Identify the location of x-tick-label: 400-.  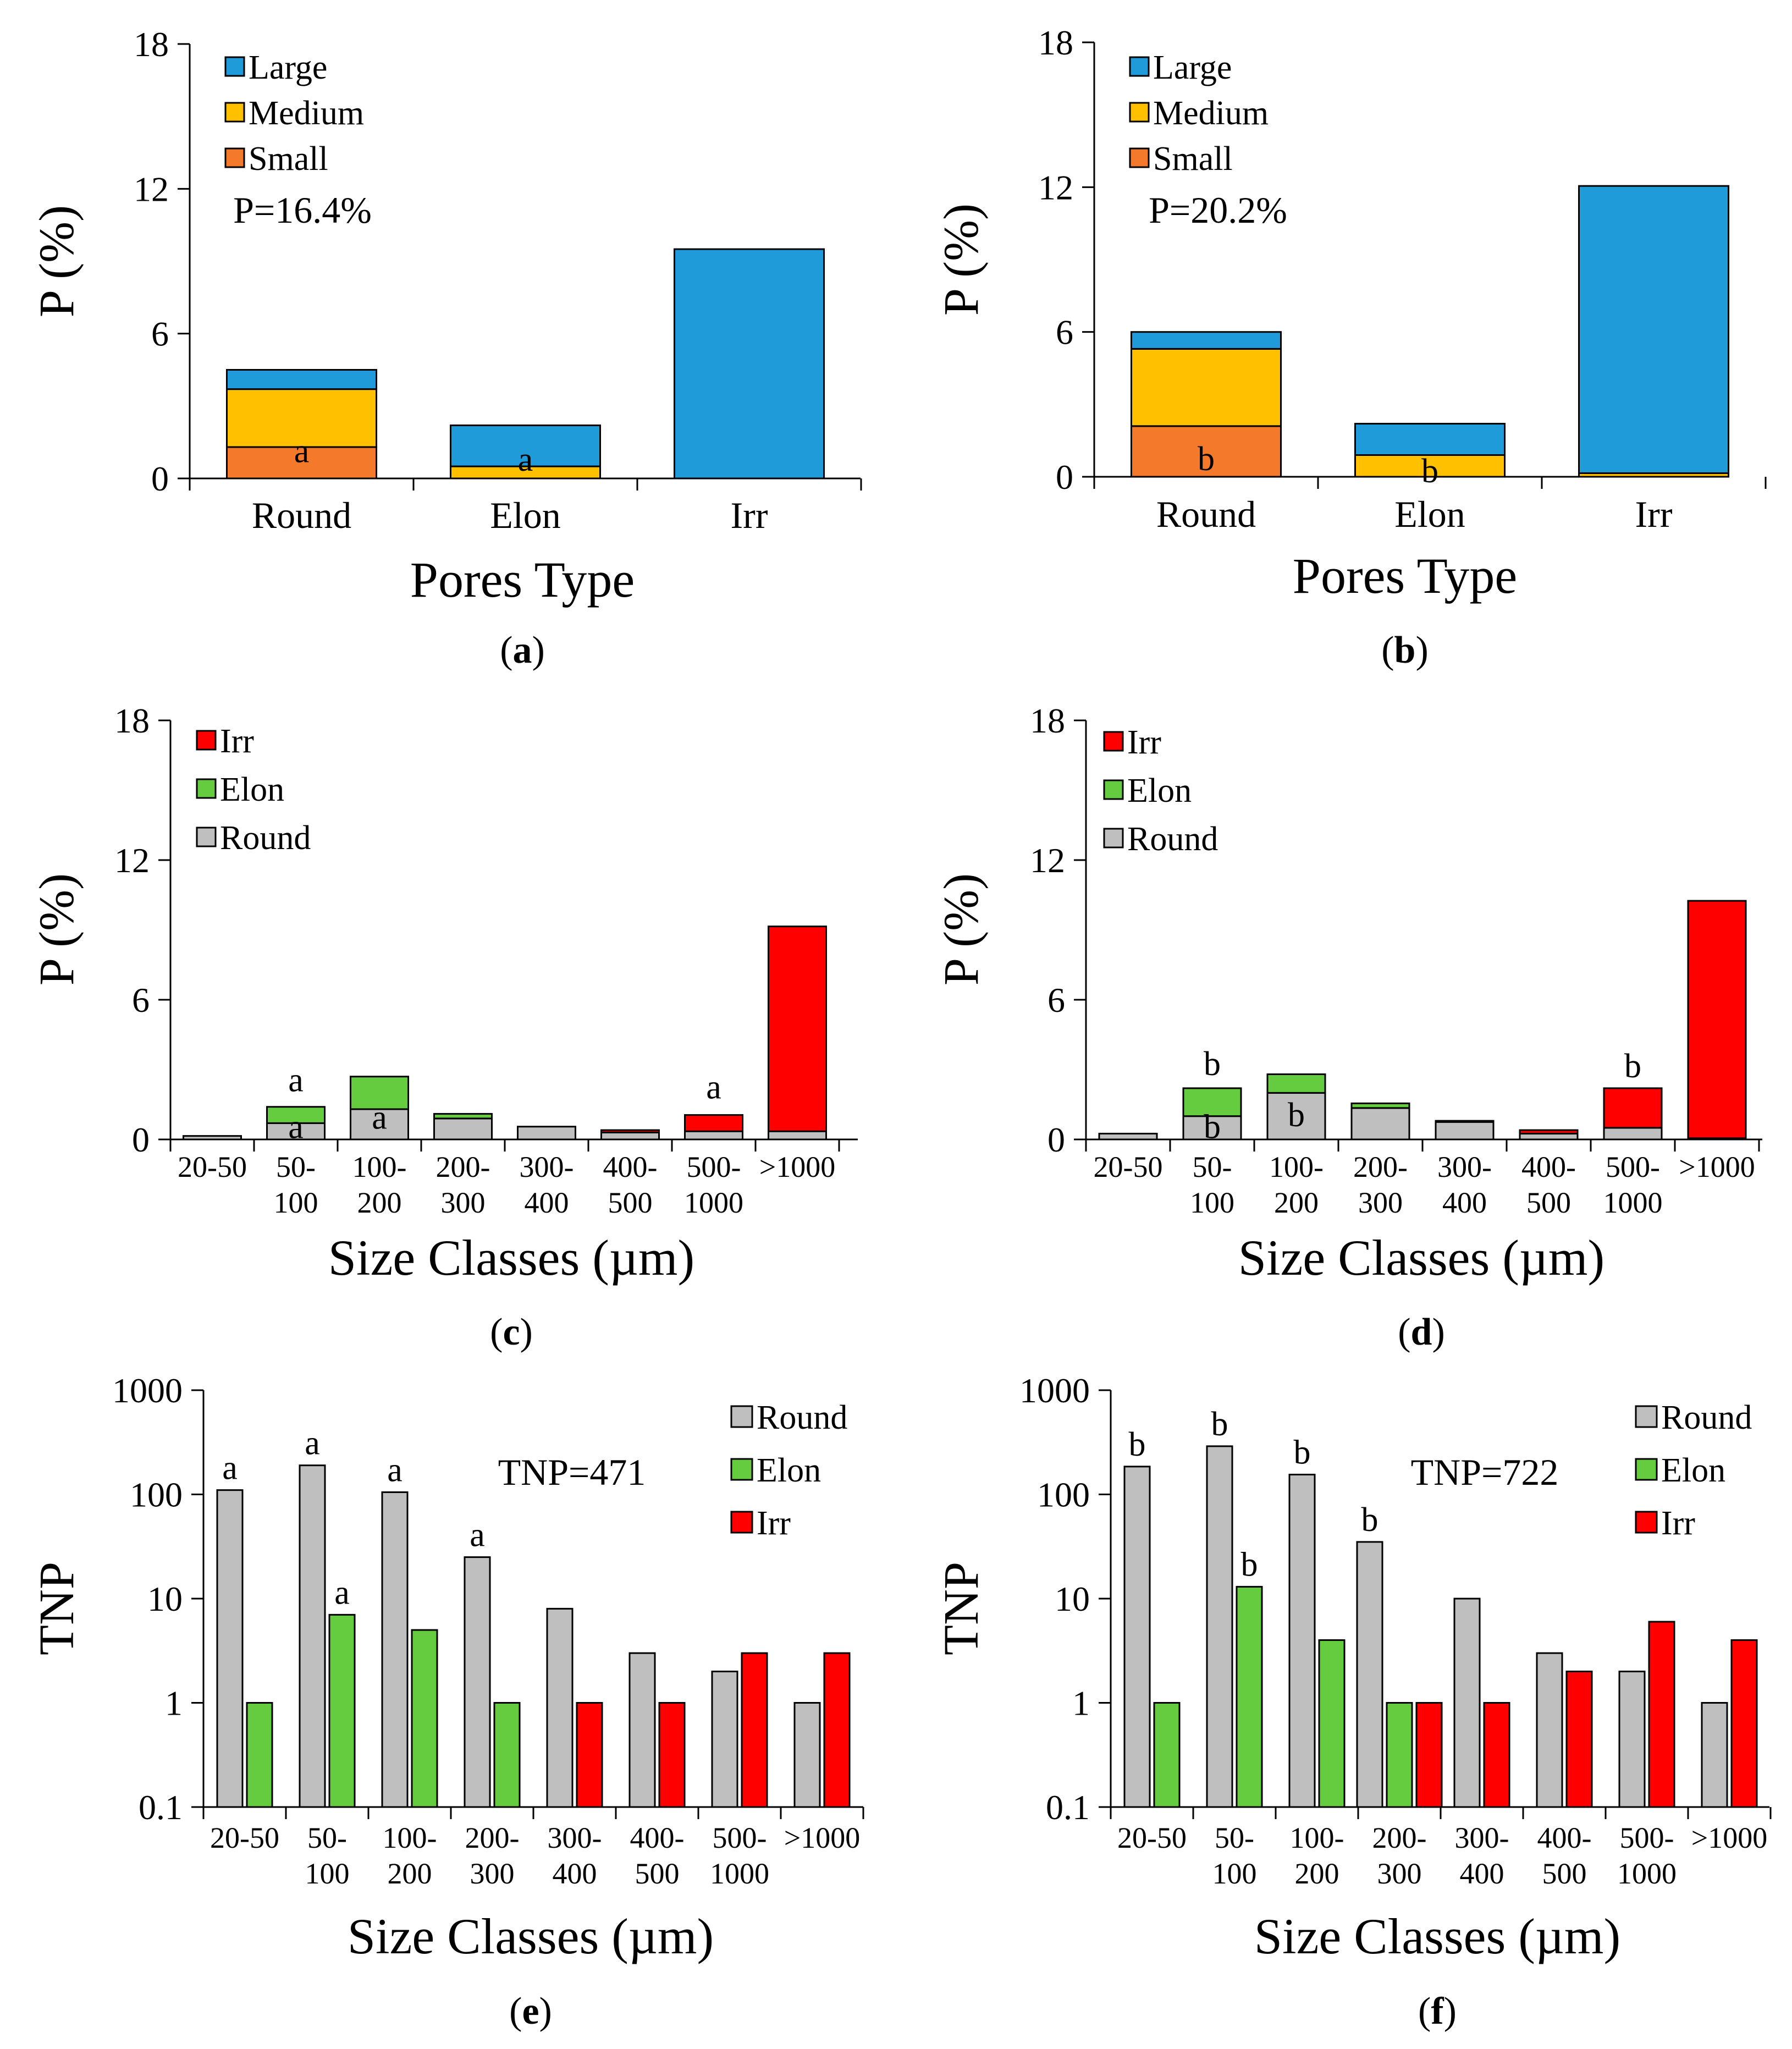
(630, 1166).